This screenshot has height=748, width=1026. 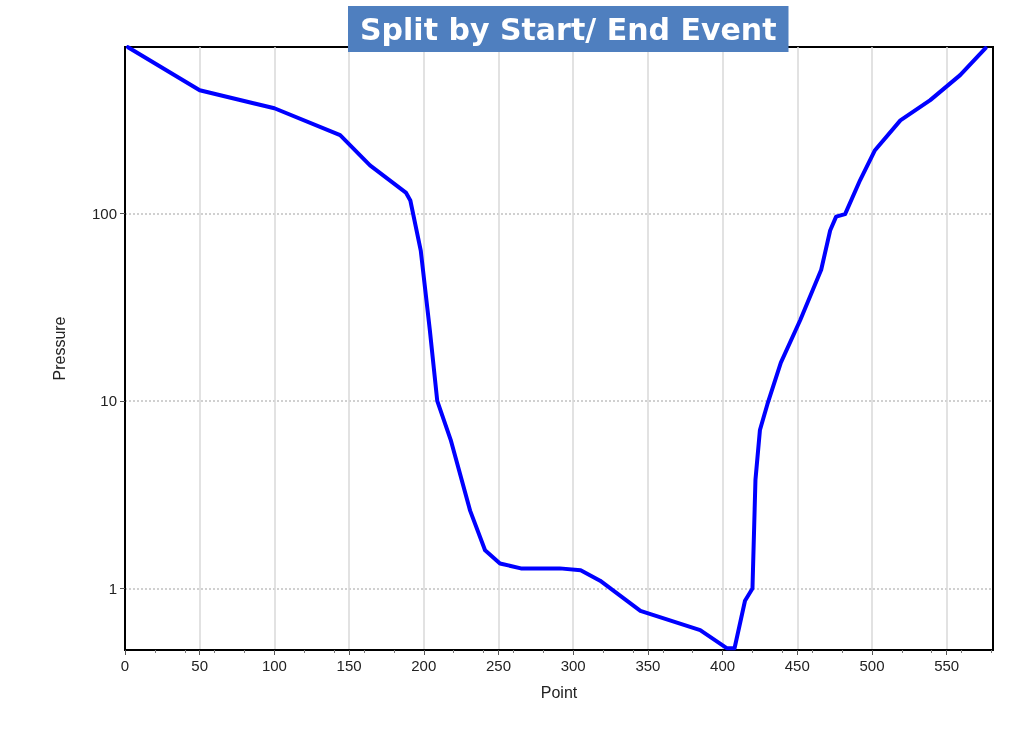 What do you see at coordinates (200, 665) in the screenshot?
I see `x-tick-label: 50` at bounding box center [200, 665].